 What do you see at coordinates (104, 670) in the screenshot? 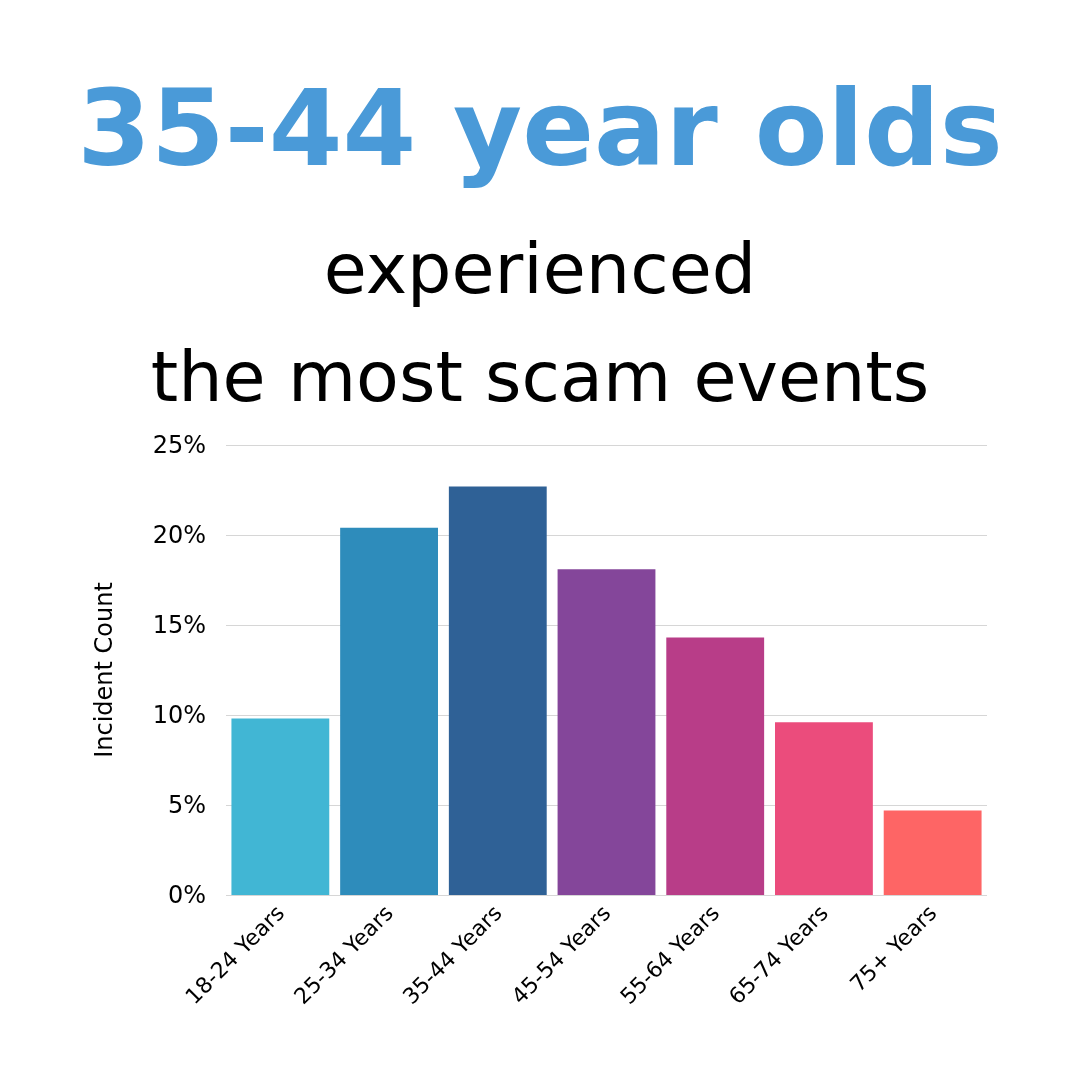
I see `y-axis-title: Incident Count` at bounding box center [104, 670].